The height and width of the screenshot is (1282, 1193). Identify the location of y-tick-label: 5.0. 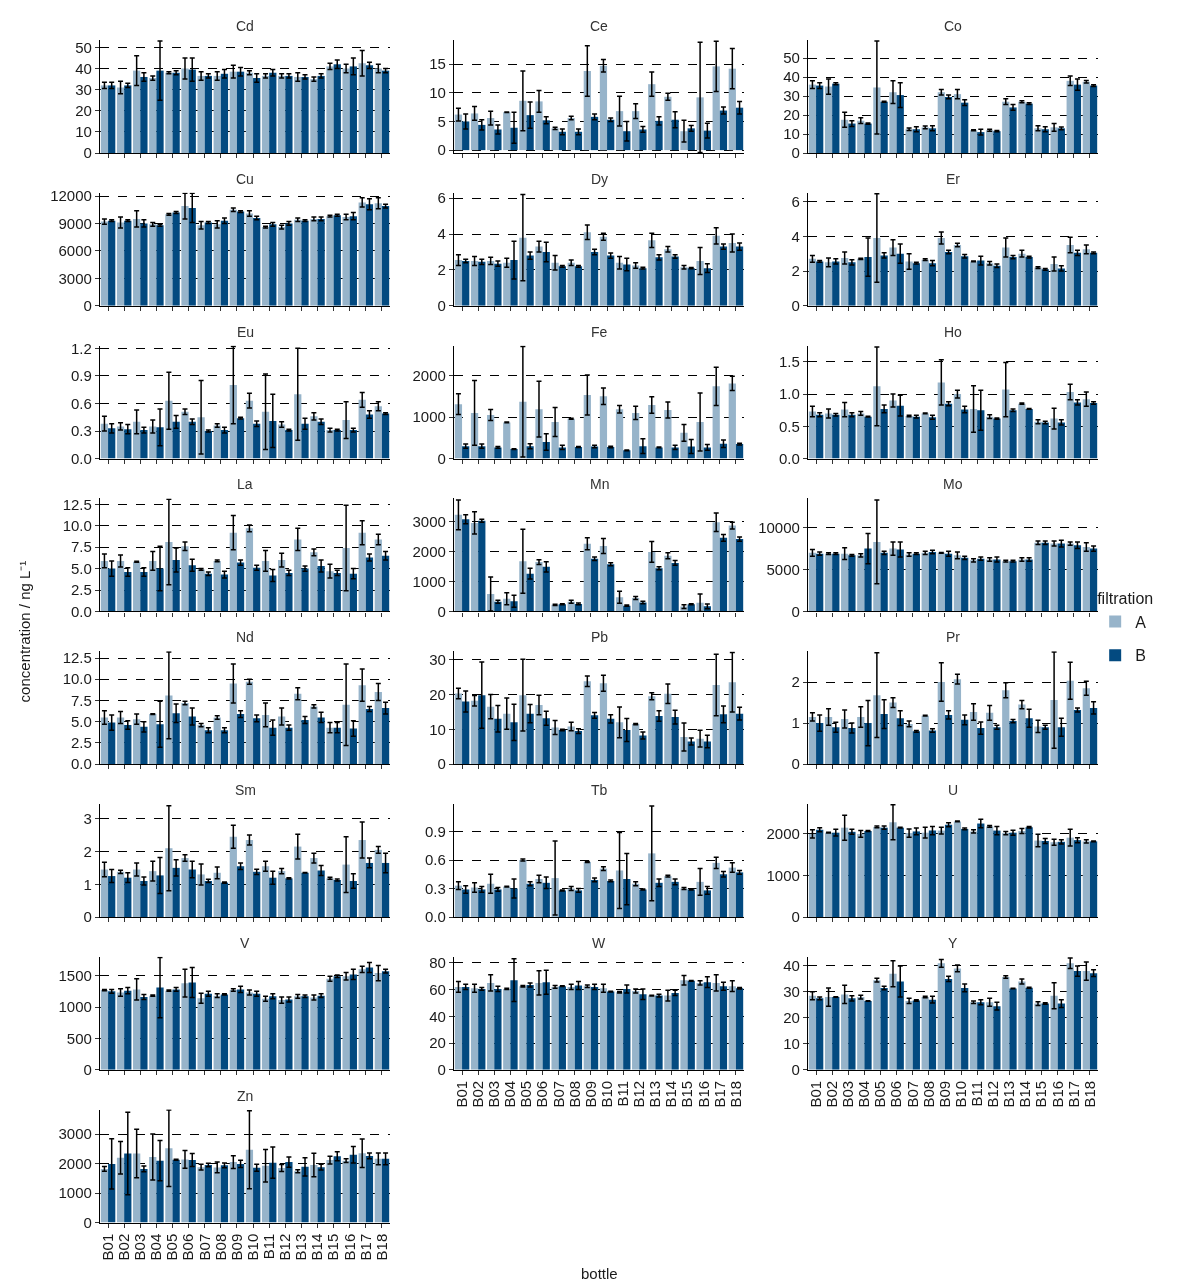
(81, 721).